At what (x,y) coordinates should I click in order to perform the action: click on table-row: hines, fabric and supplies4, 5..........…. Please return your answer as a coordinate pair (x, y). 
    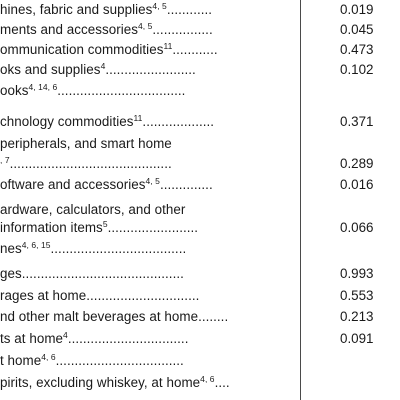
    Looking at the image, I should click on (200, 11).